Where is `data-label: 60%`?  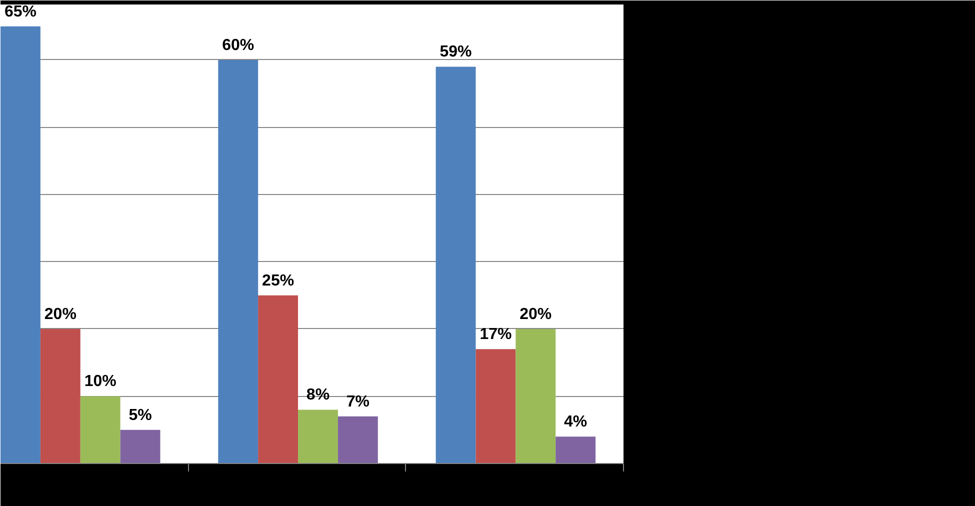
data-label: 60% is located at coordinates (238, 45).